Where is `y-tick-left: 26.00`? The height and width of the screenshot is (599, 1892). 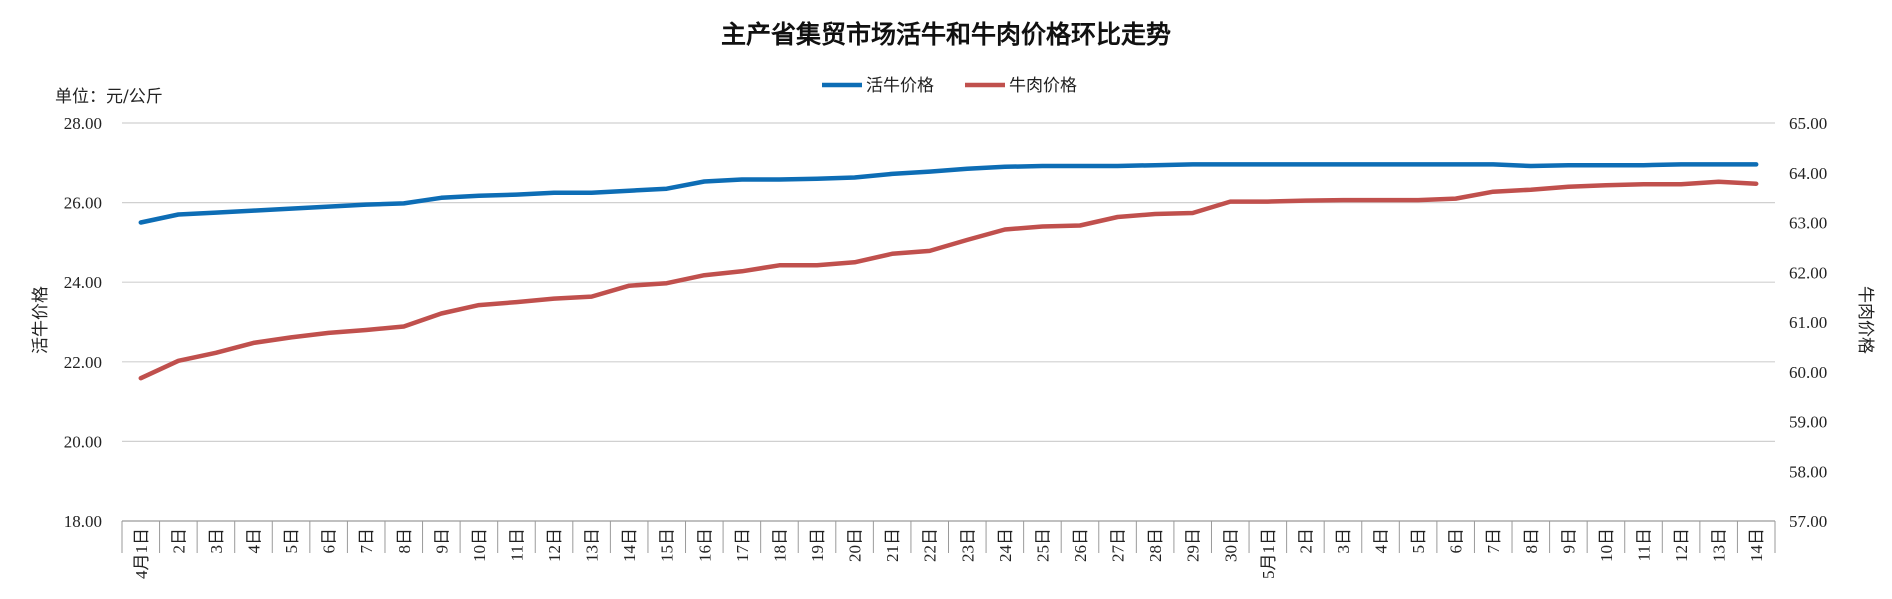
y-tick-left: 26.00 is located at coordinates (83, 203).